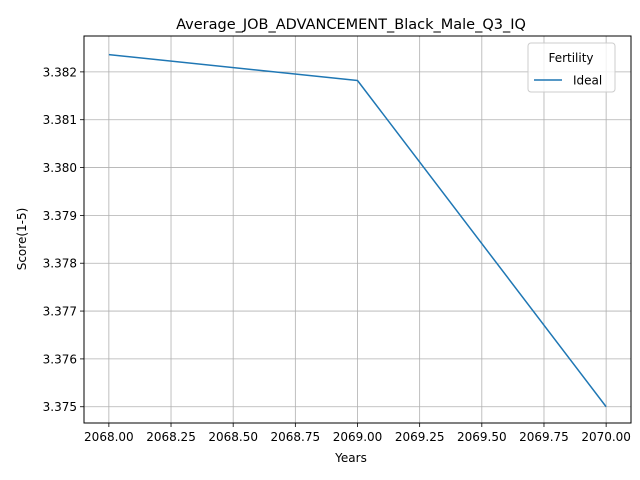 This screenshot has height=480, width=640. Describe the element at coordinates (109, 437) in the screenshot. I see `x-tick-label: 2068.00` at that location.